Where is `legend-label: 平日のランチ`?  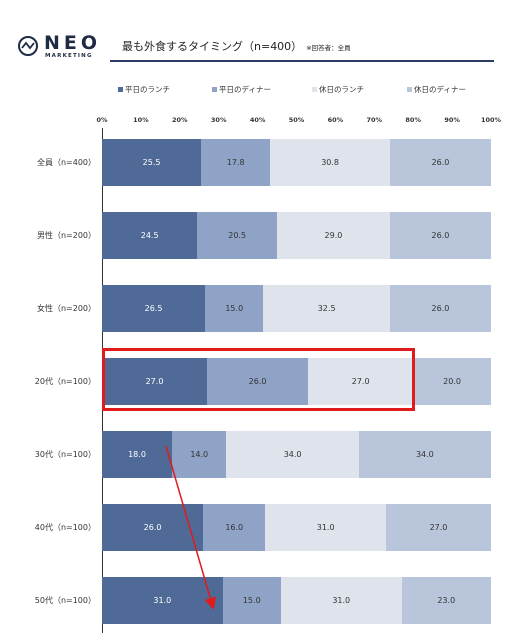 legend-label: 平日のランチ is located at coordinates (147, 89).